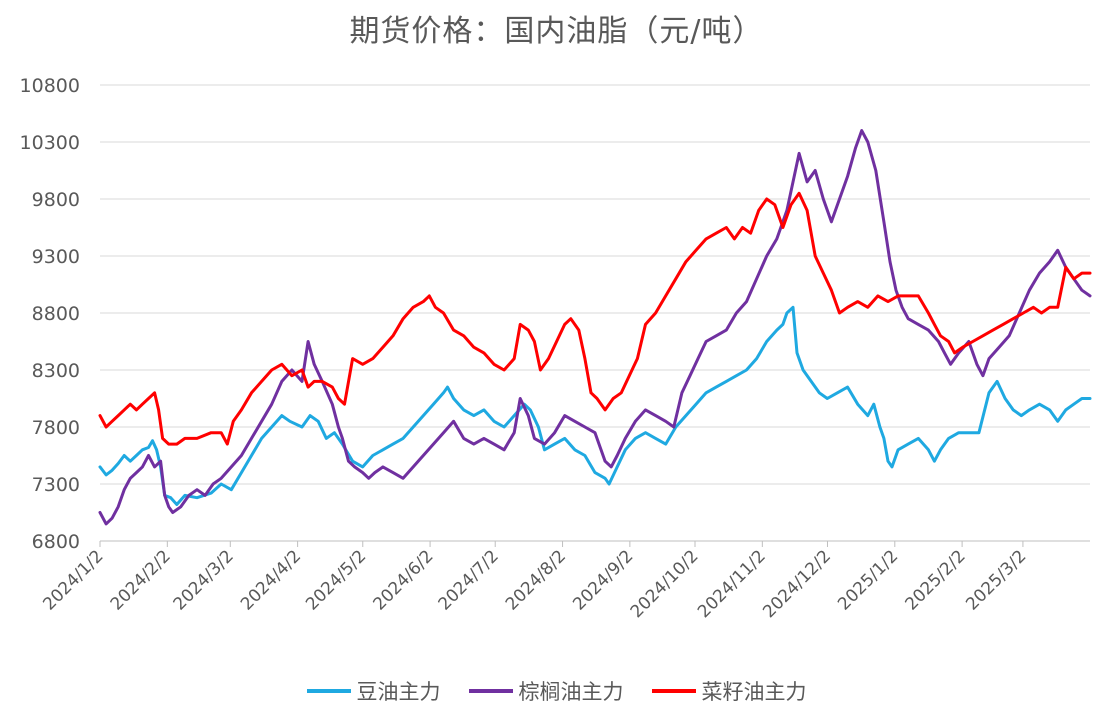  I want to click on x-tick-label: 2024/9/2, so click(603, 580).